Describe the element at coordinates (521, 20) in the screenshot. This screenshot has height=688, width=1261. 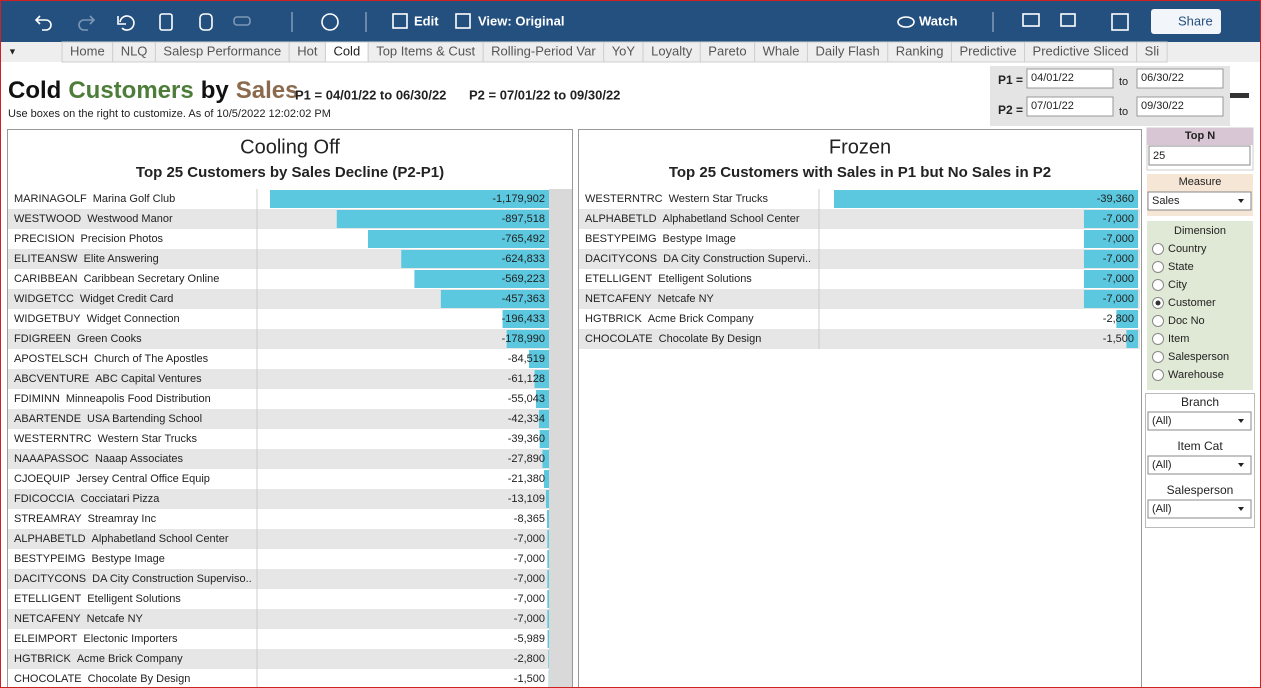
I see `view-button: View: Original` at that location.